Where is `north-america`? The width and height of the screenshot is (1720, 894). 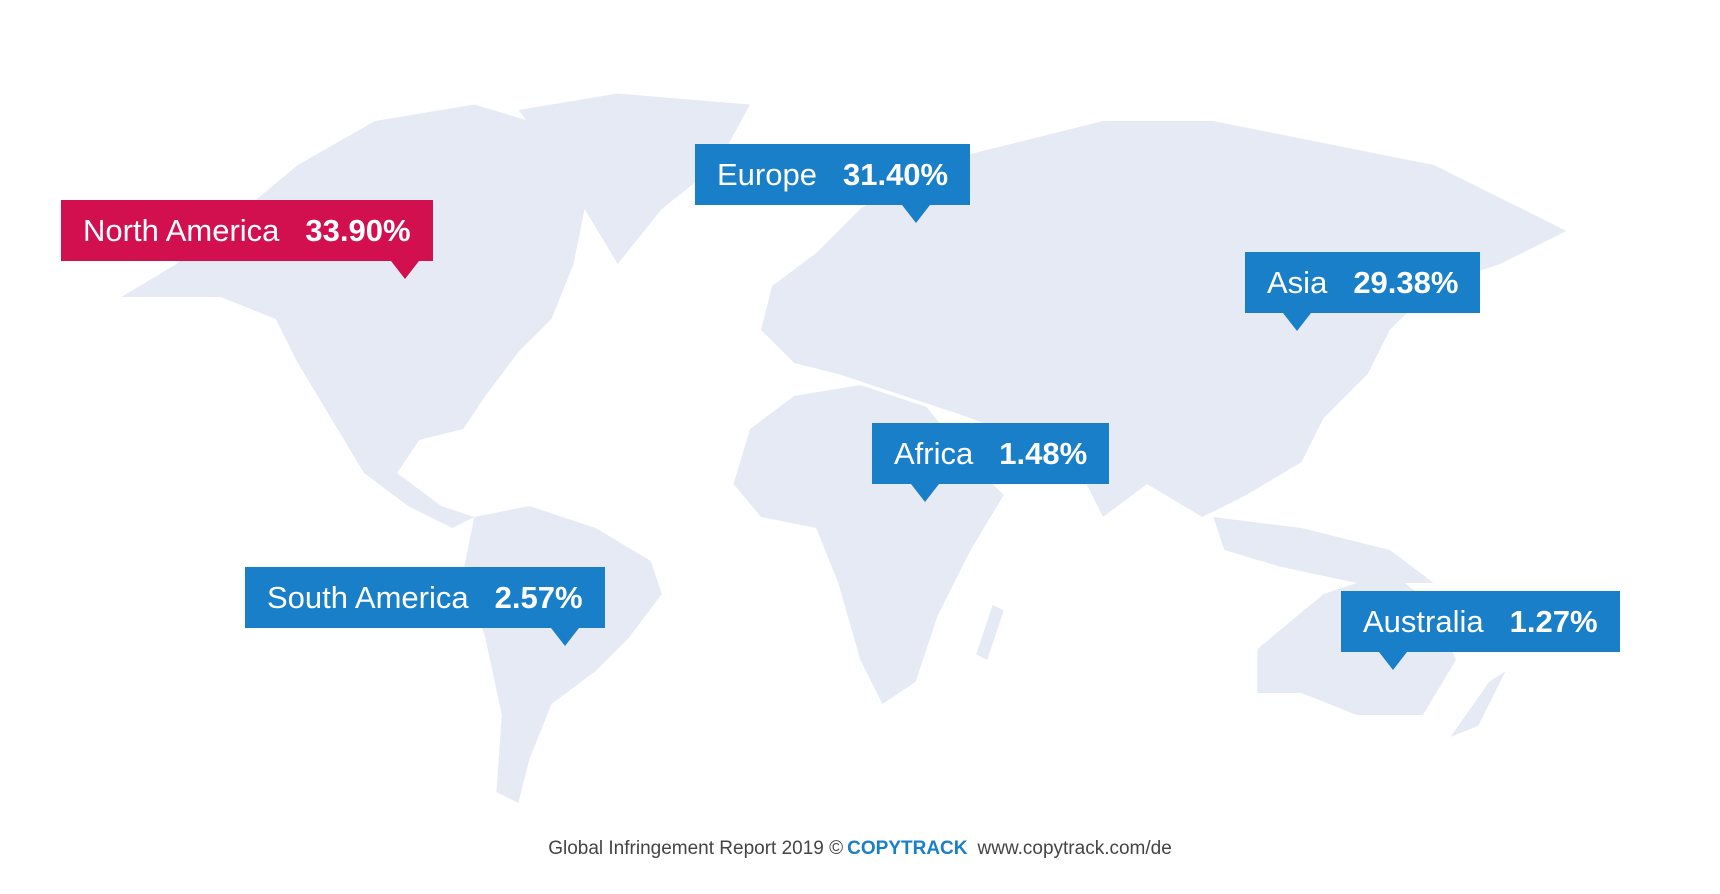
north-america is located at coordinates (353, 316).